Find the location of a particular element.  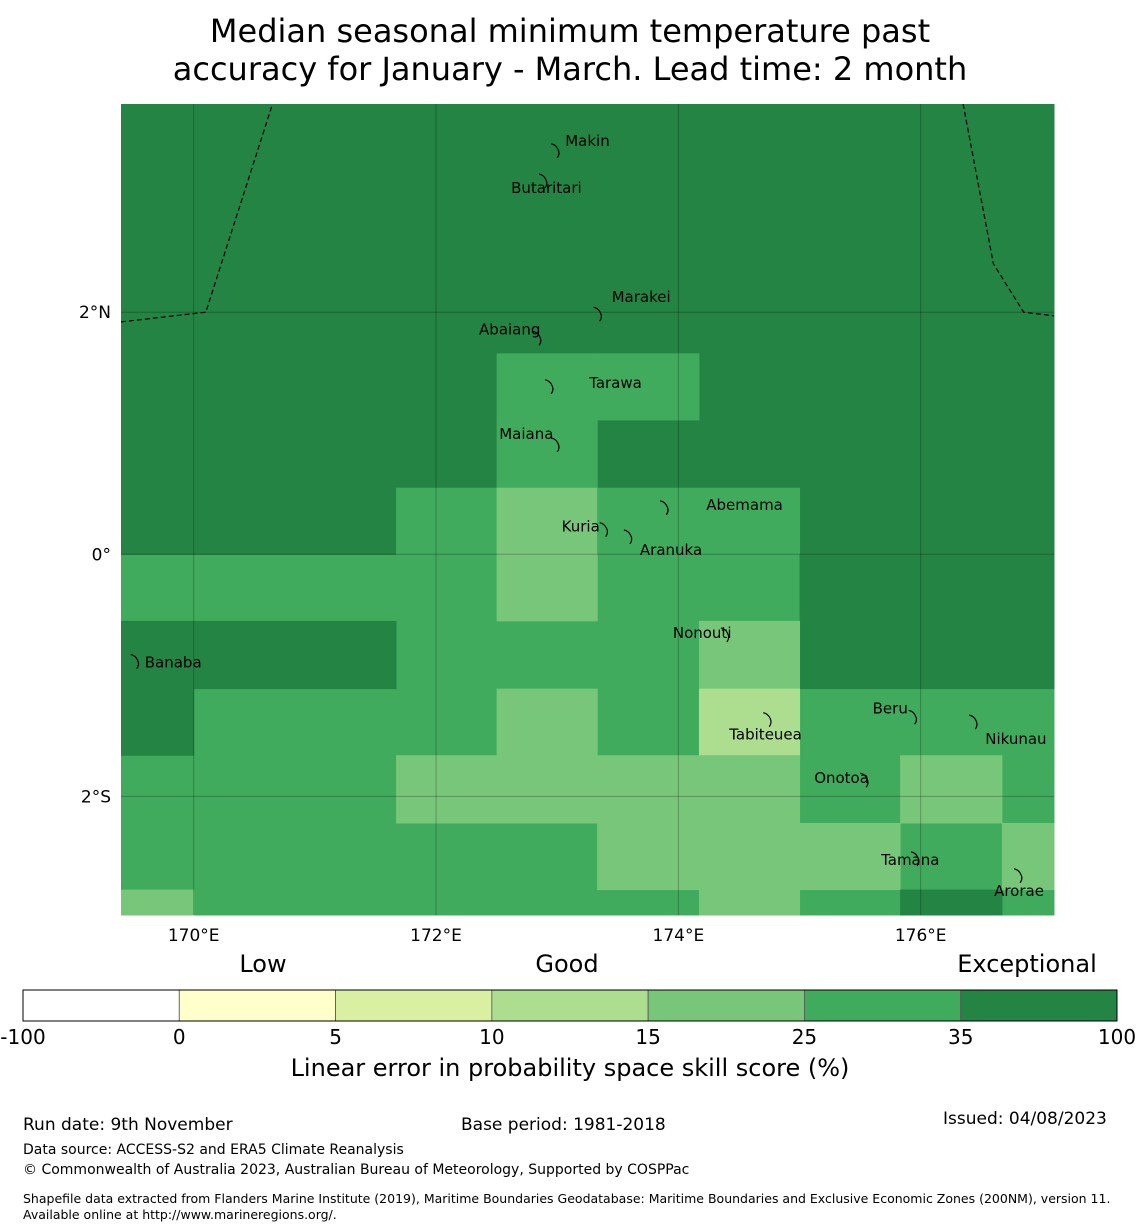

island-outline-tabiteuea is located at coordinates (767, 720).